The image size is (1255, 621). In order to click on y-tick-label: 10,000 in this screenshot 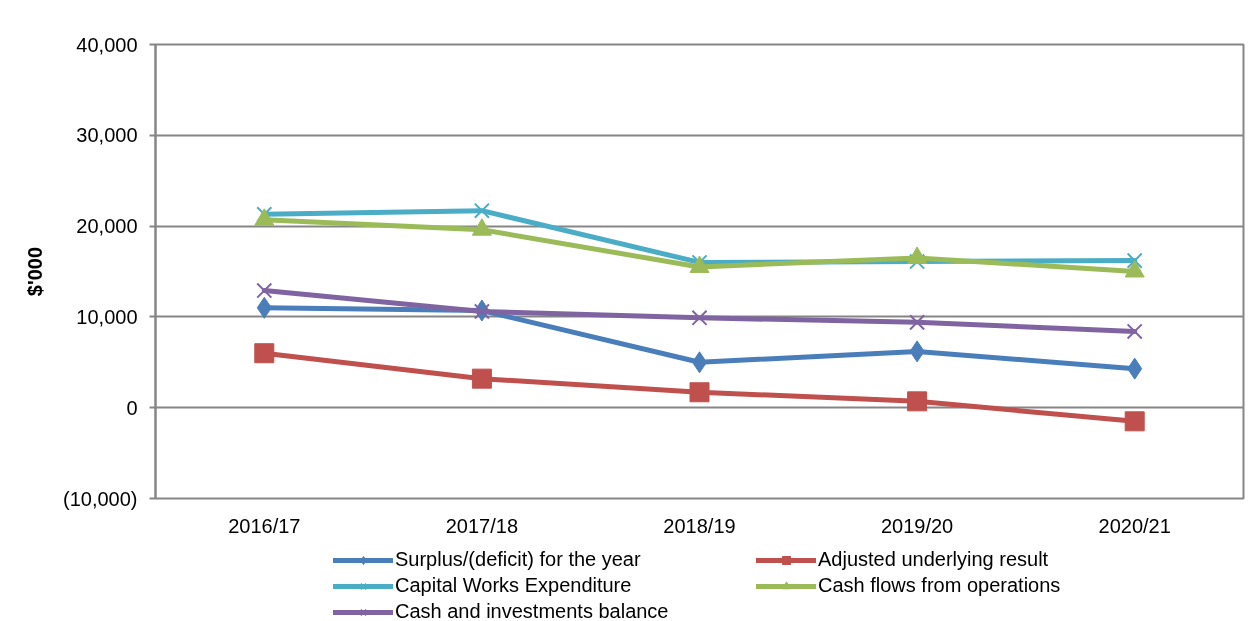, I will do `click(107, 316)`.